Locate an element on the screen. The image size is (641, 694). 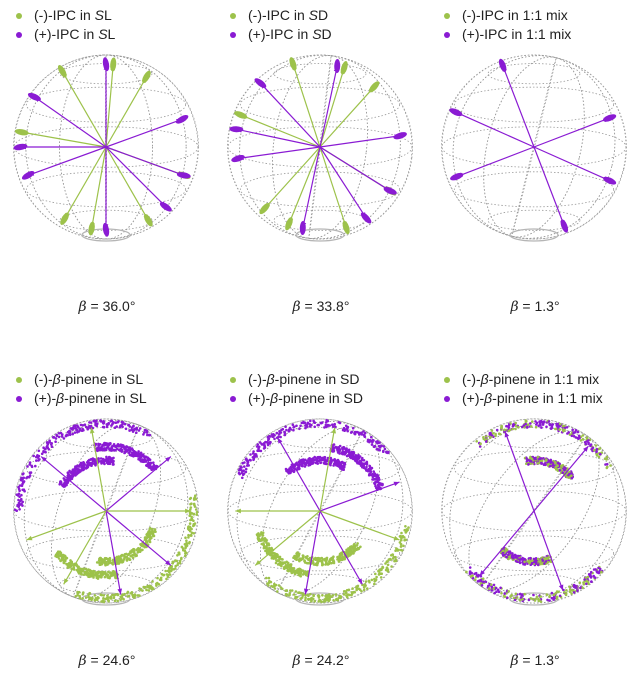
beta-angle-label: β = 36.0° is located at coordinates (107, 306).